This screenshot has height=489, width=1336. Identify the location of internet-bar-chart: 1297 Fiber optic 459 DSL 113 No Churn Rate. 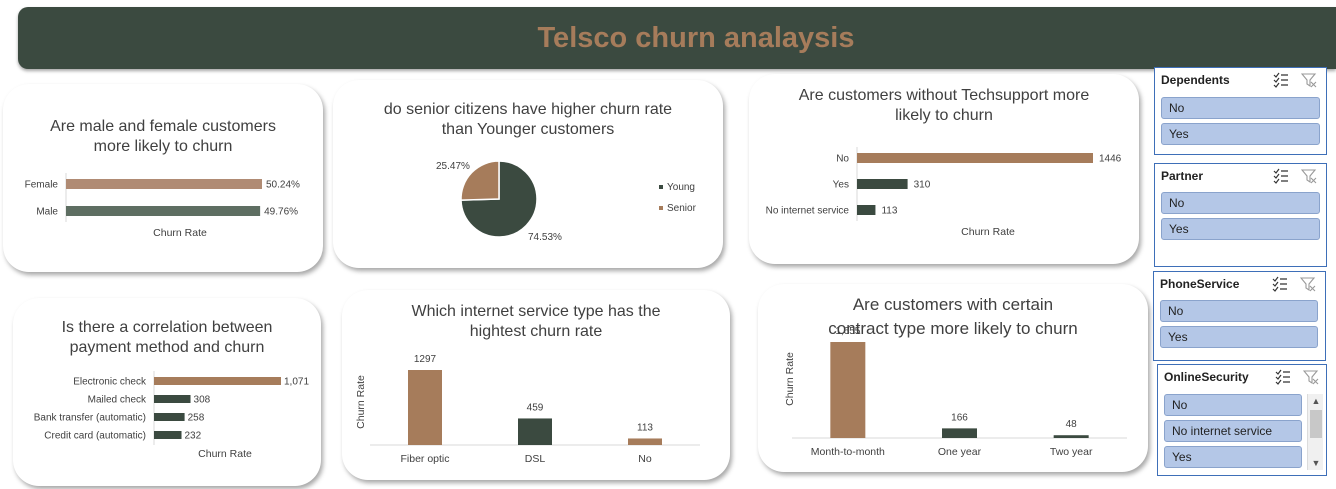
(527, 409).